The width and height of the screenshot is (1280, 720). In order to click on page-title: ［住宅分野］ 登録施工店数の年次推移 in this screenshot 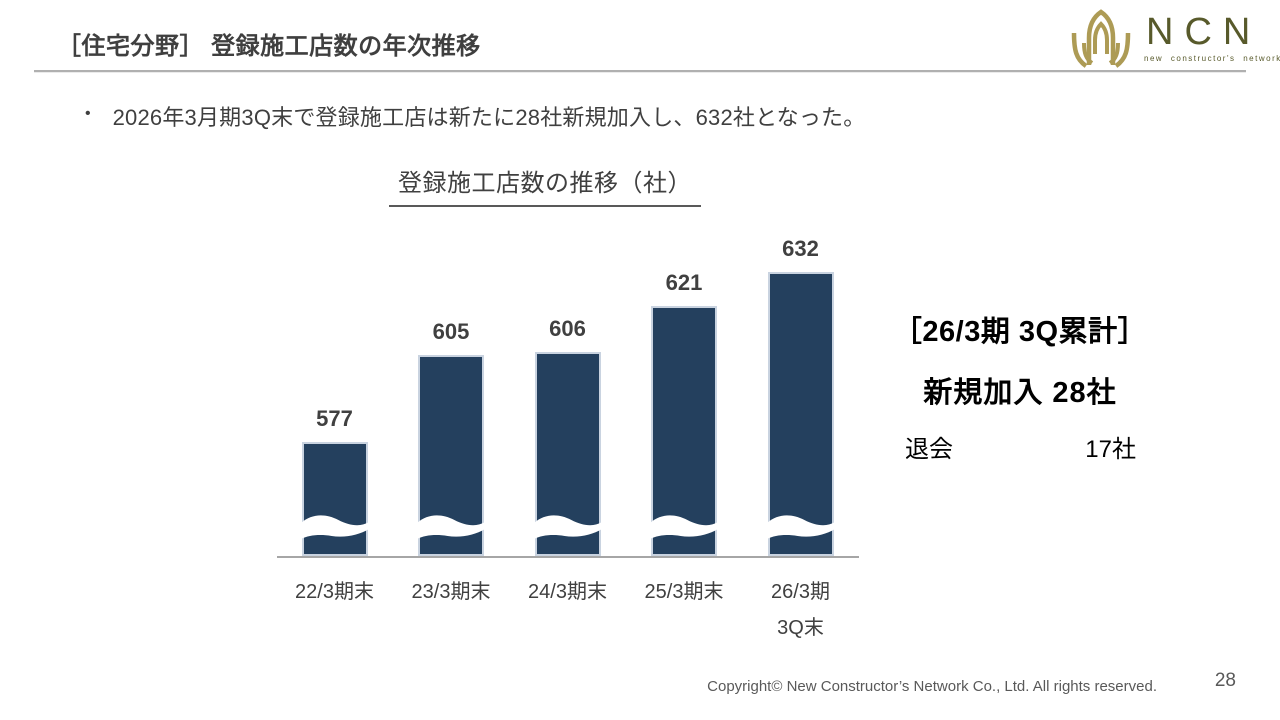, I will do `click(269, 46)`.